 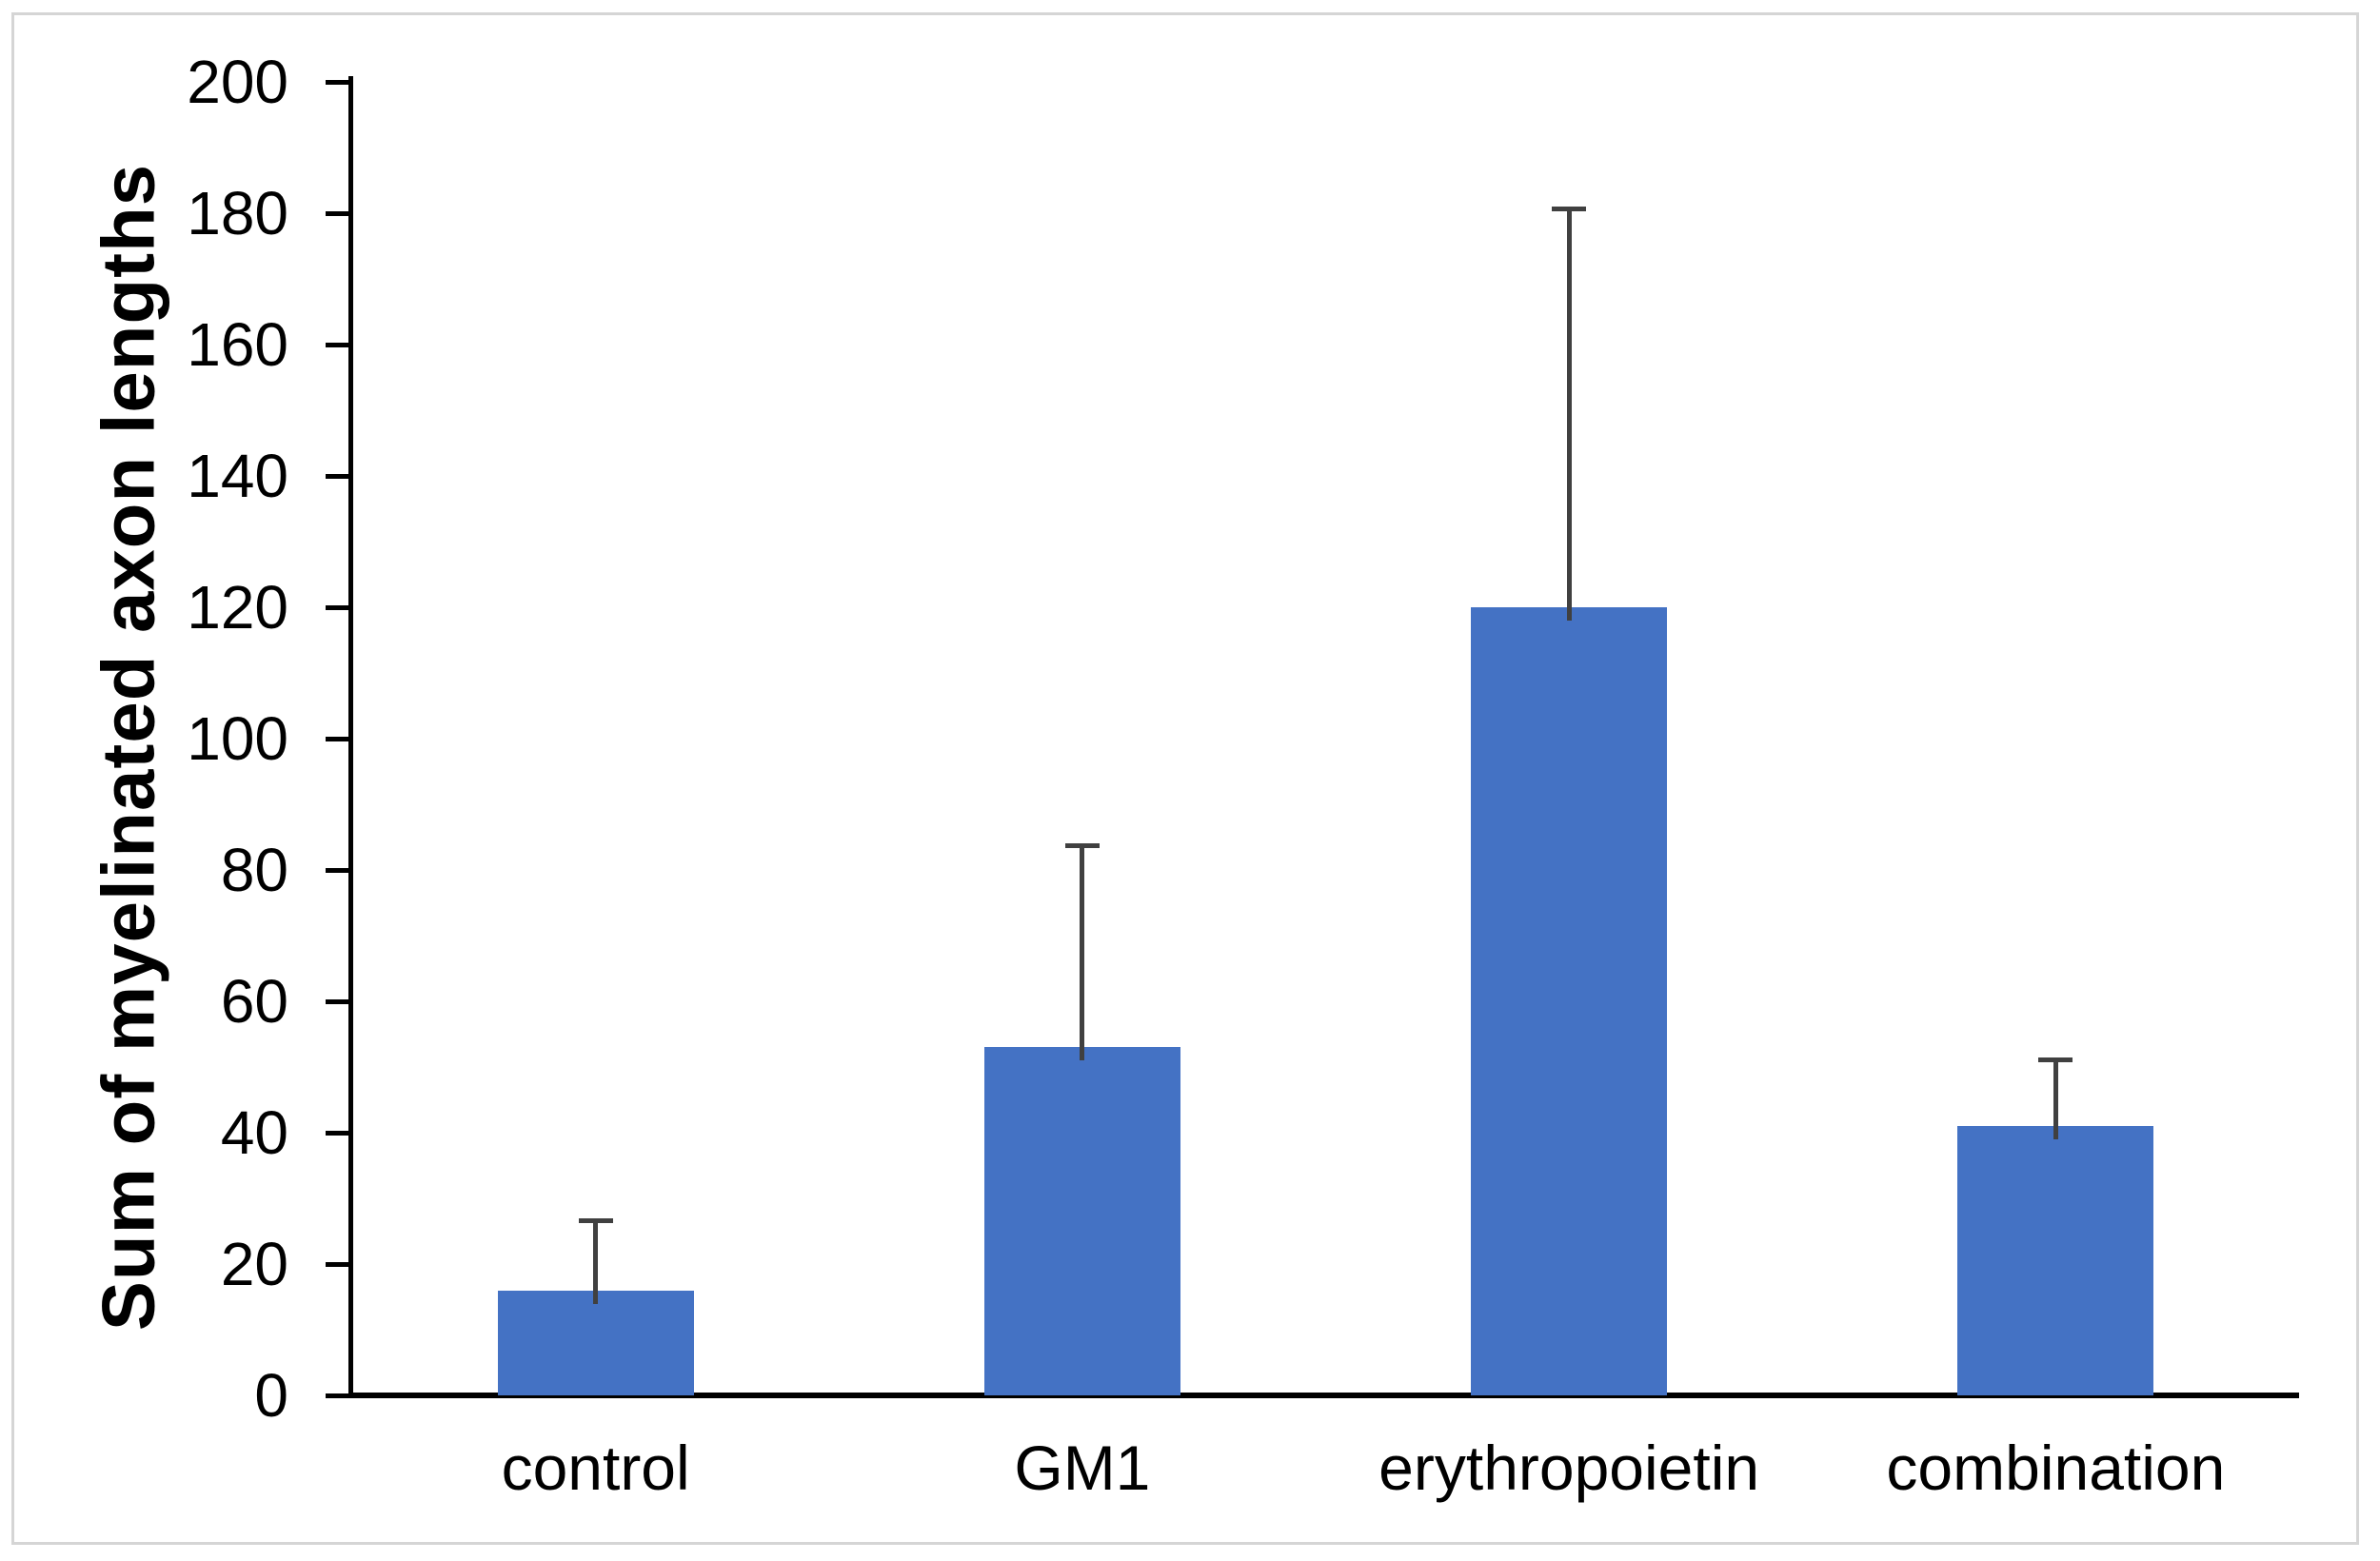 What do you see at coordinates (237, 476) in the screenshot?
I see `y-axis-tick-label: 140` at bounding box center [237, 476].